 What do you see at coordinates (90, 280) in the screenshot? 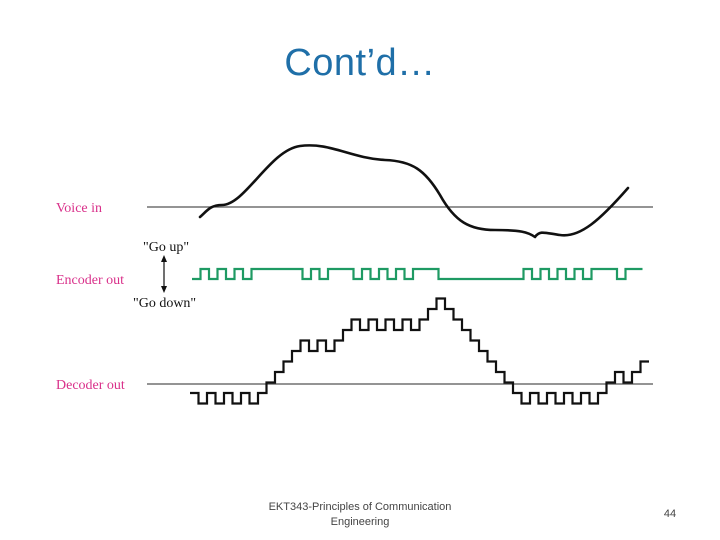
I see `label-encoder-out: Encoder out` at bounding box center [90, 280].